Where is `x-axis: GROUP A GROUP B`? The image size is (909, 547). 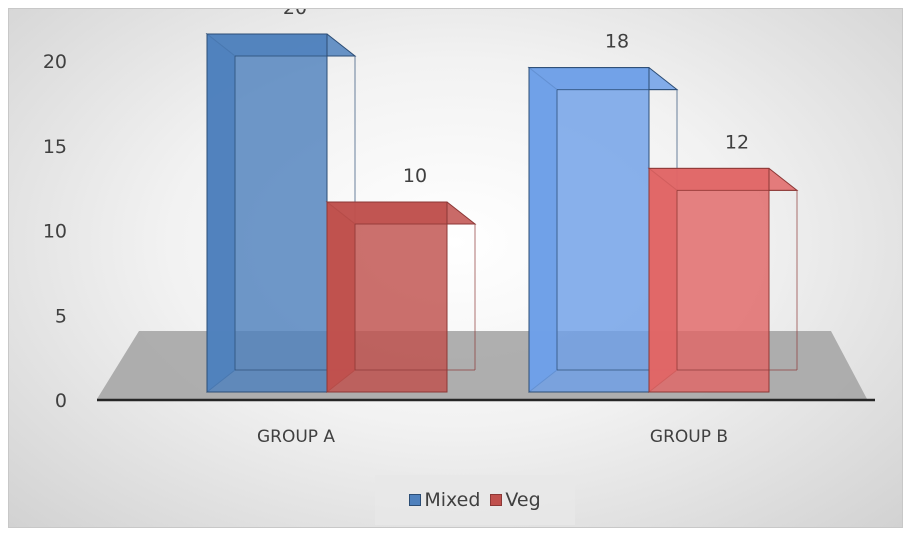 x-axis: GROUP A GROUP B is located at coordinates (492, 437).